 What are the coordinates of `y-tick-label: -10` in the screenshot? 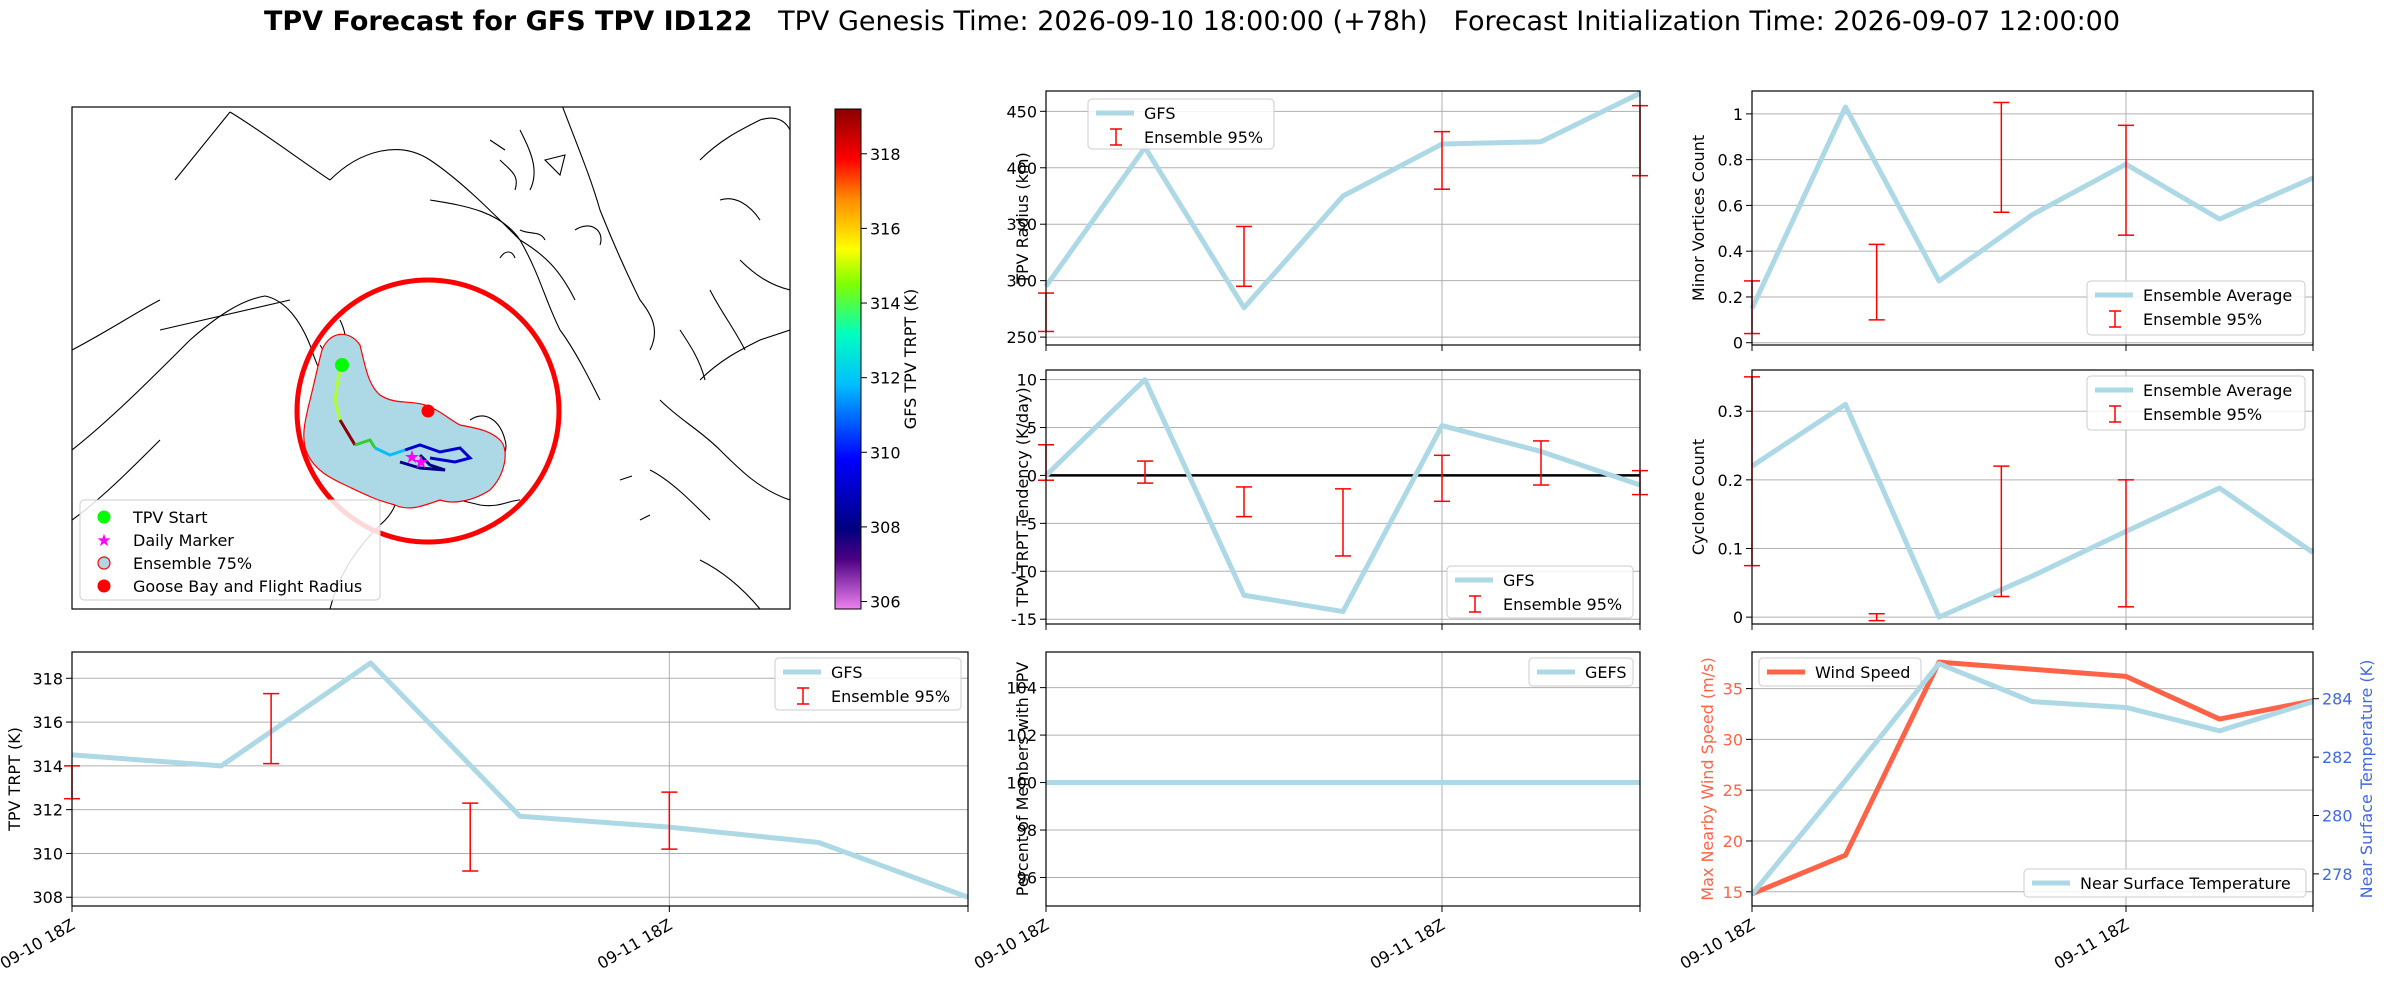 It's located at (1024, 571).